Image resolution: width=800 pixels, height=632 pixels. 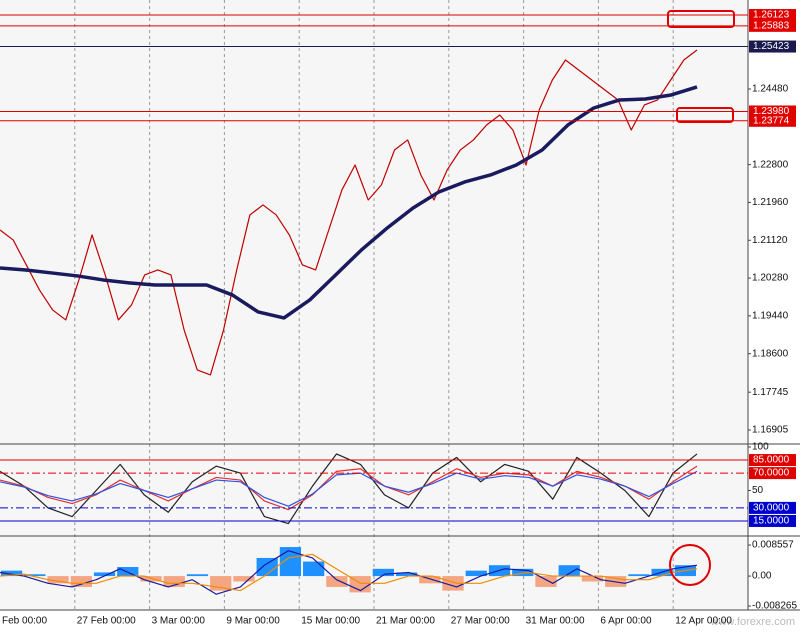 I want to click on x-tick-label: 12 Apr 00:00, so click(x=703, y=621).